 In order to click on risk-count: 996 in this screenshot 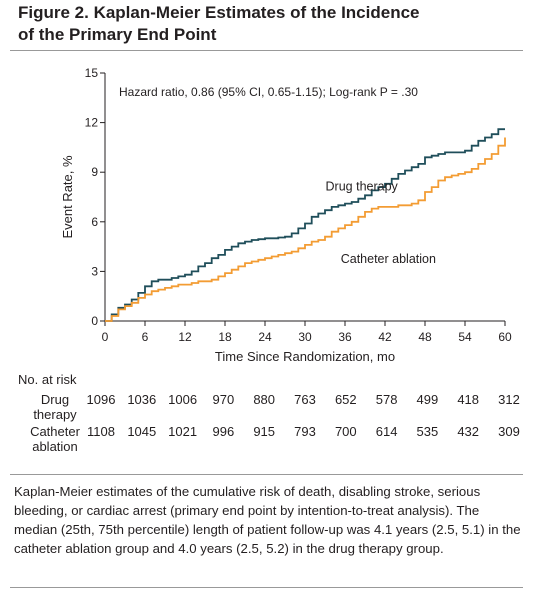, I will do `click(223, 431)`.